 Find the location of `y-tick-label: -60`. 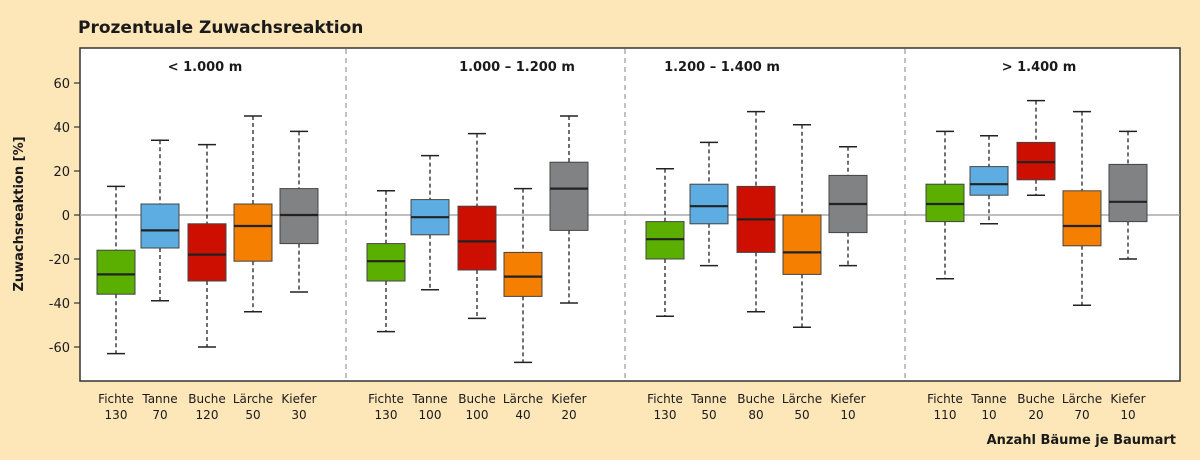

y-tick-label: -60 is located at coordinates (59, 348).